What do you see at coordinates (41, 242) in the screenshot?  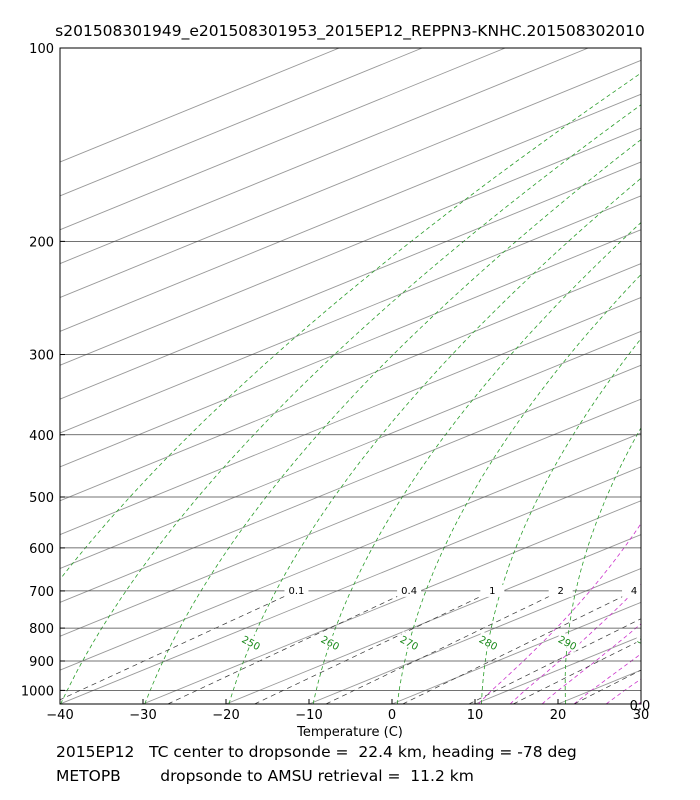 I see `y-tick-label: 200` at bounding box center [41, 242].